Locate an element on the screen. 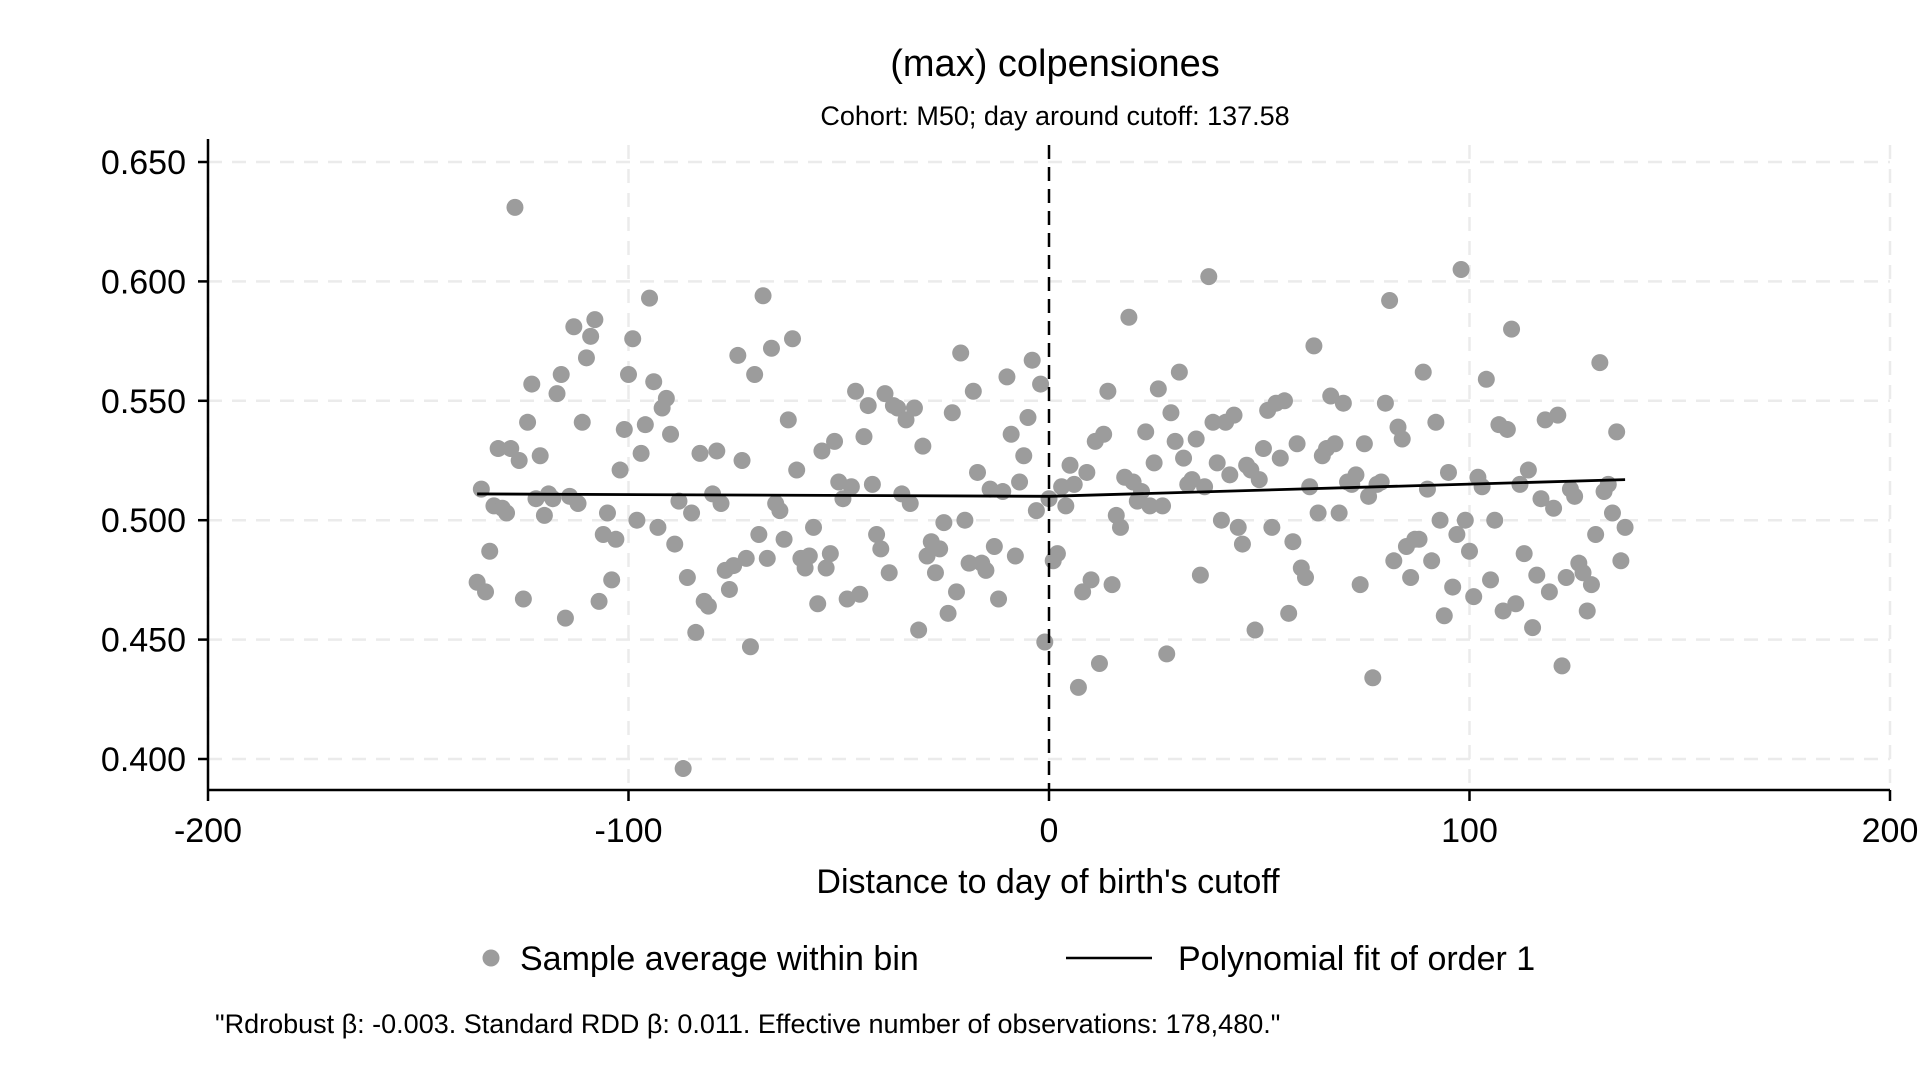 The width and height of the screenshot is (1920, 1080). fit-line is located at coordinates (763, 495).